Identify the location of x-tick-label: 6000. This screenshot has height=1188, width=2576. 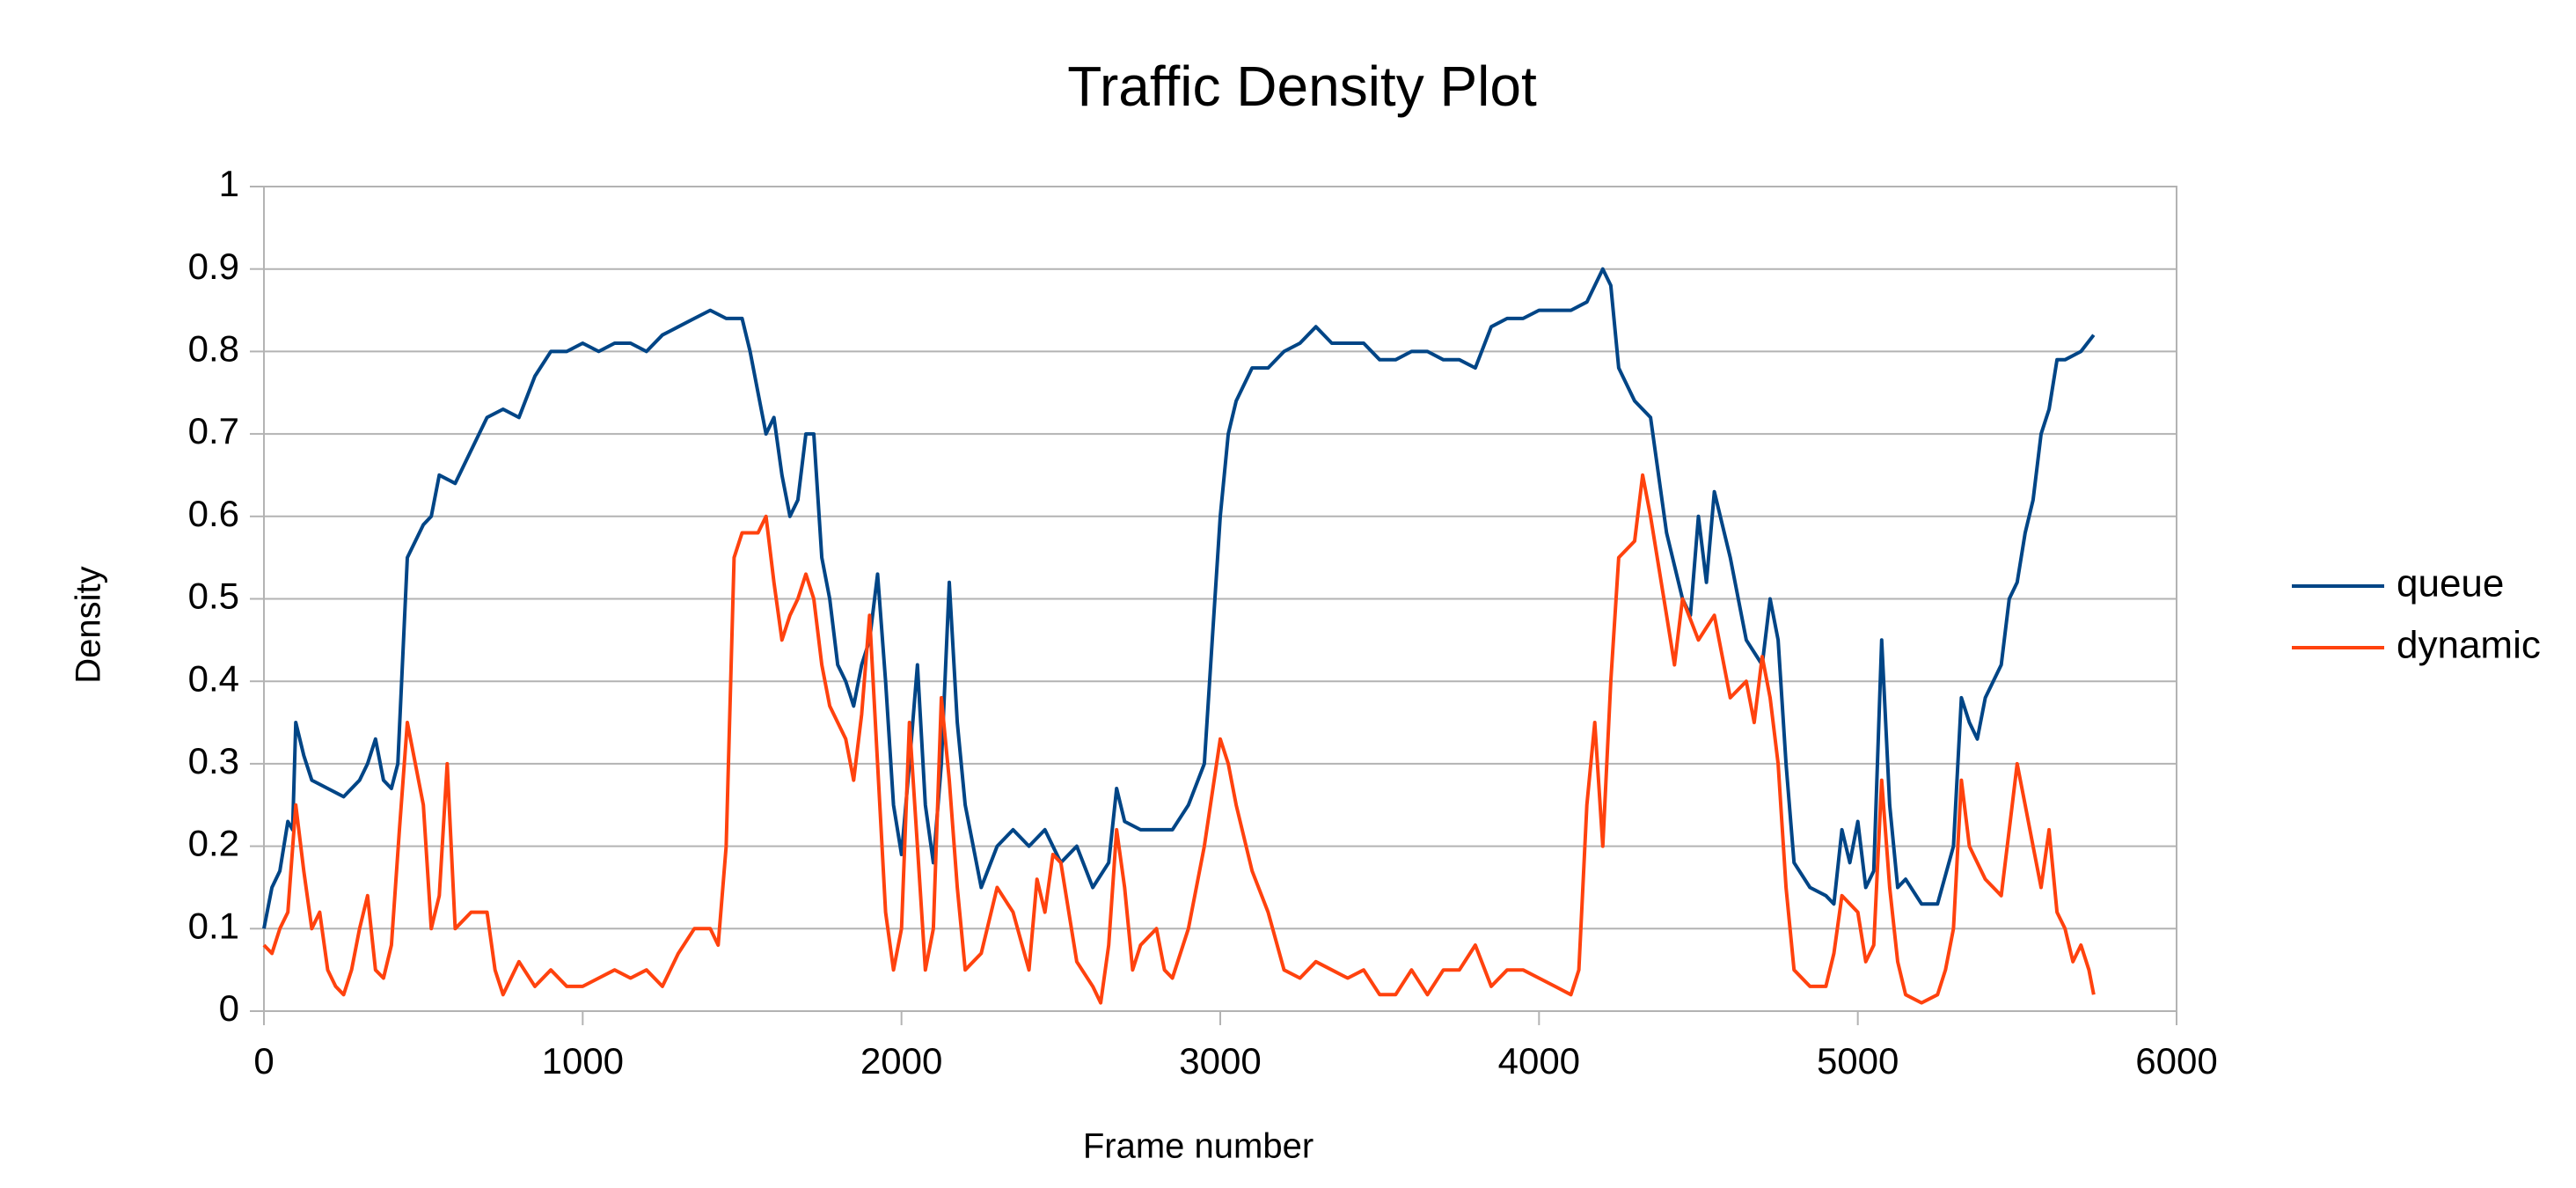
(2176, 1061).